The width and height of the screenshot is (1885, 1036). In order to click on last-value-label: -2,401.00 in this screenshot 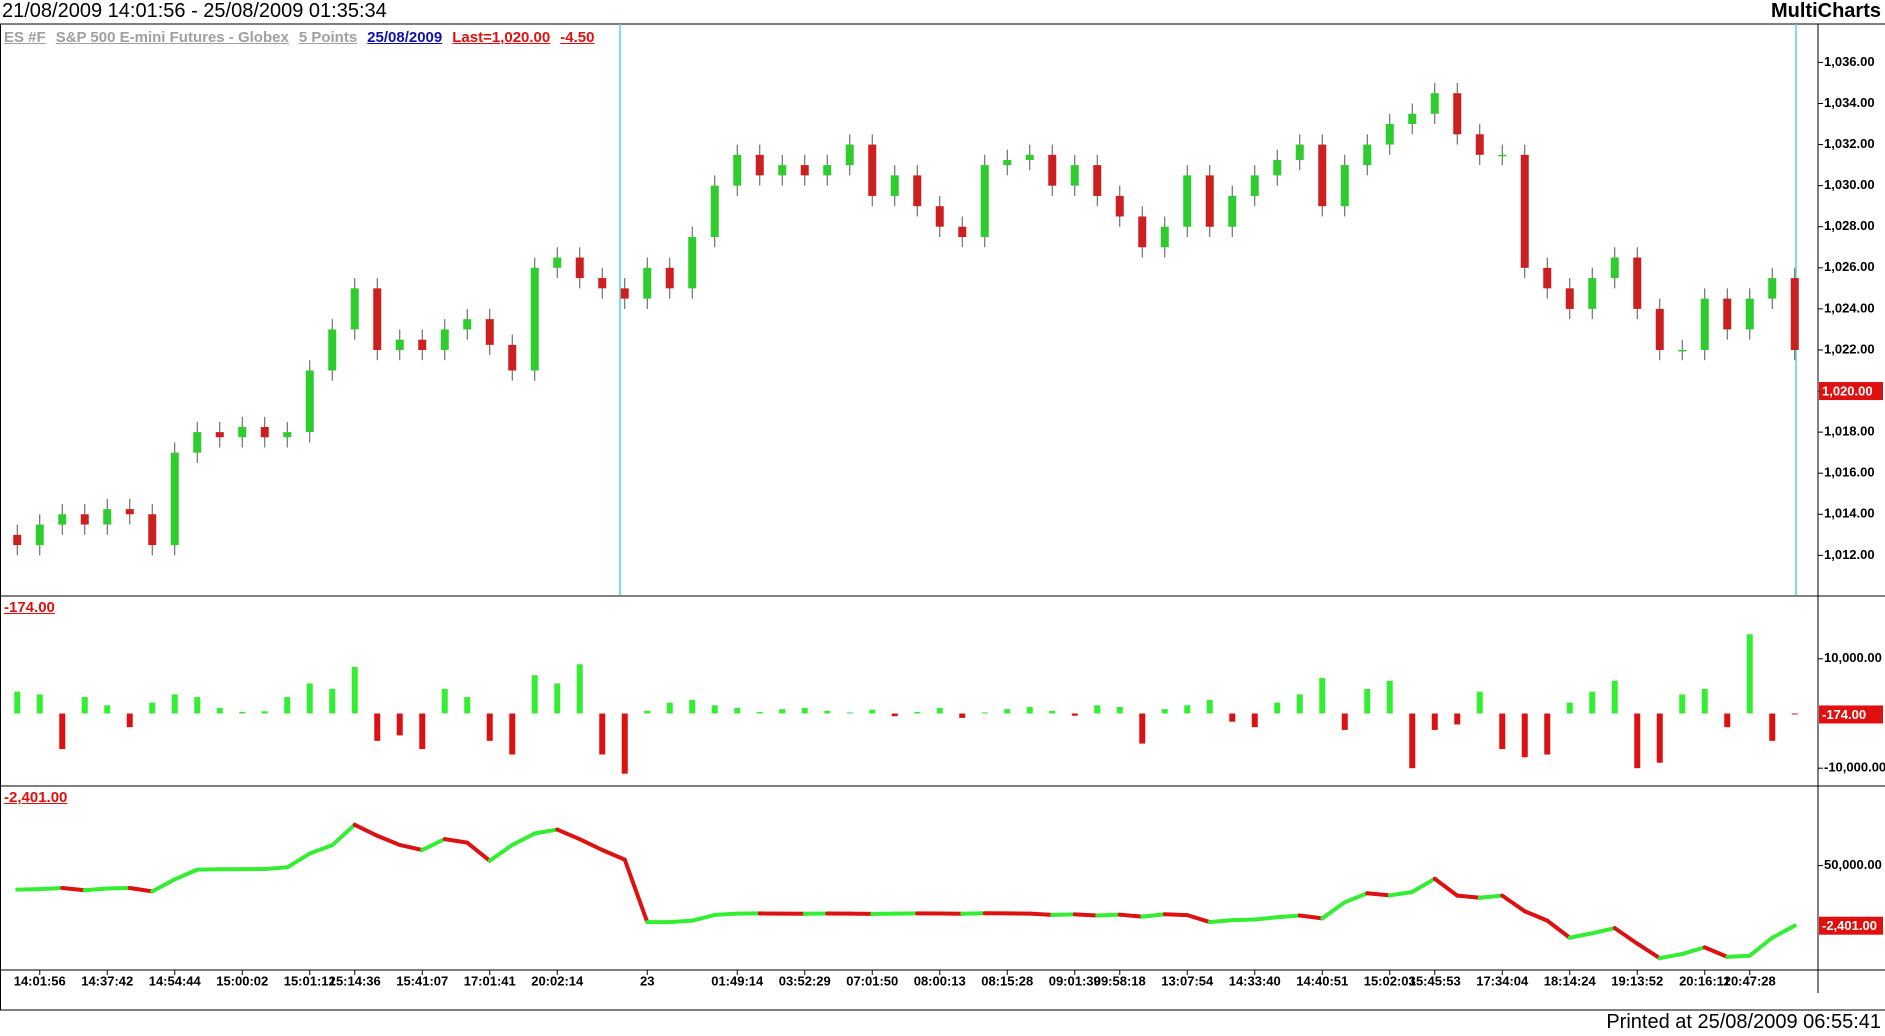, I will do `click(1849, 925)`.